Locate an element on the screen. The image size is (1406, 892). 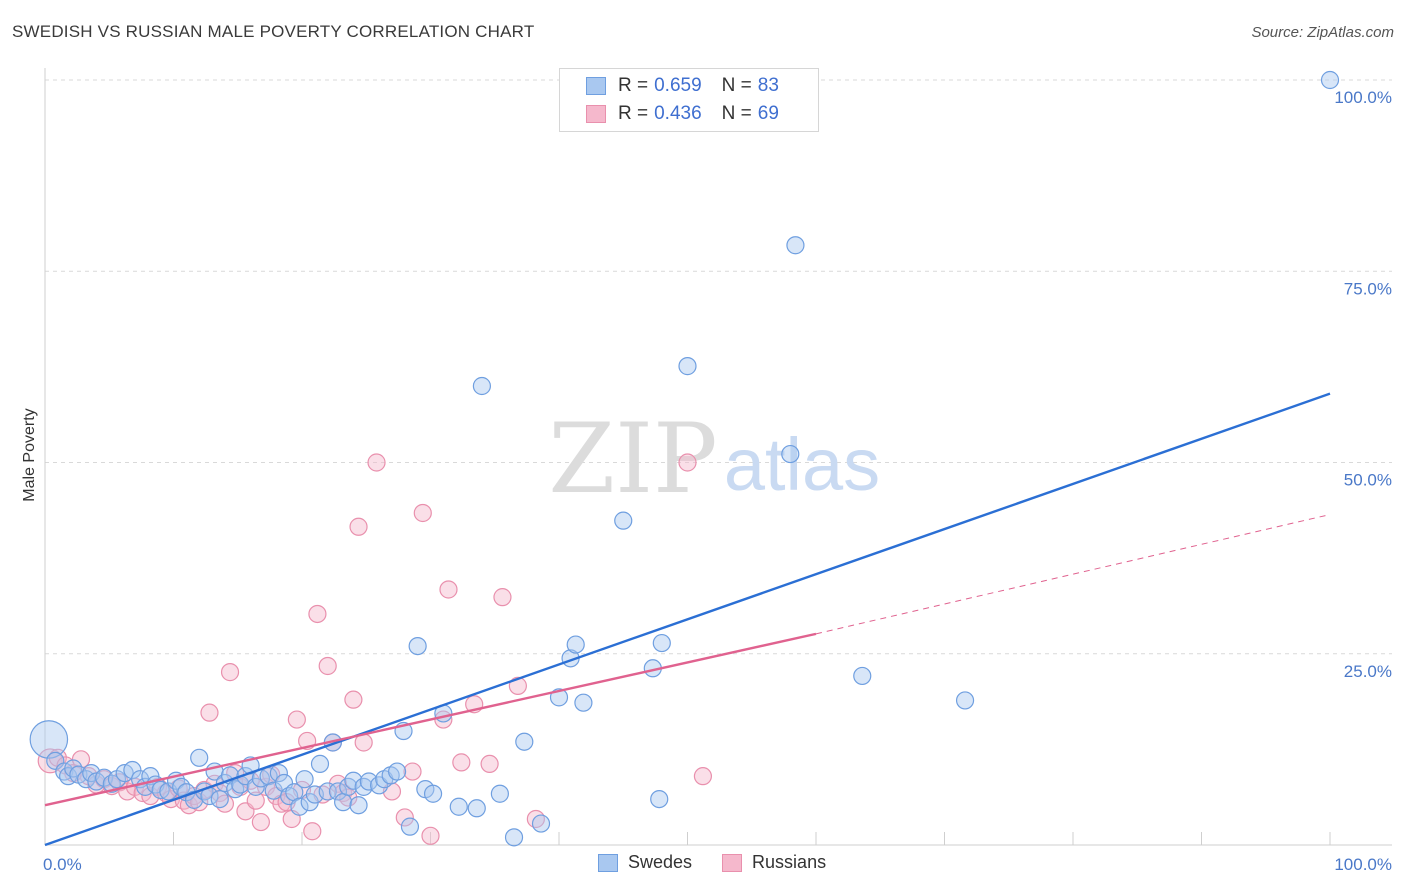
legend-item-swedes: Swedes is located at coordinates (645, 862).